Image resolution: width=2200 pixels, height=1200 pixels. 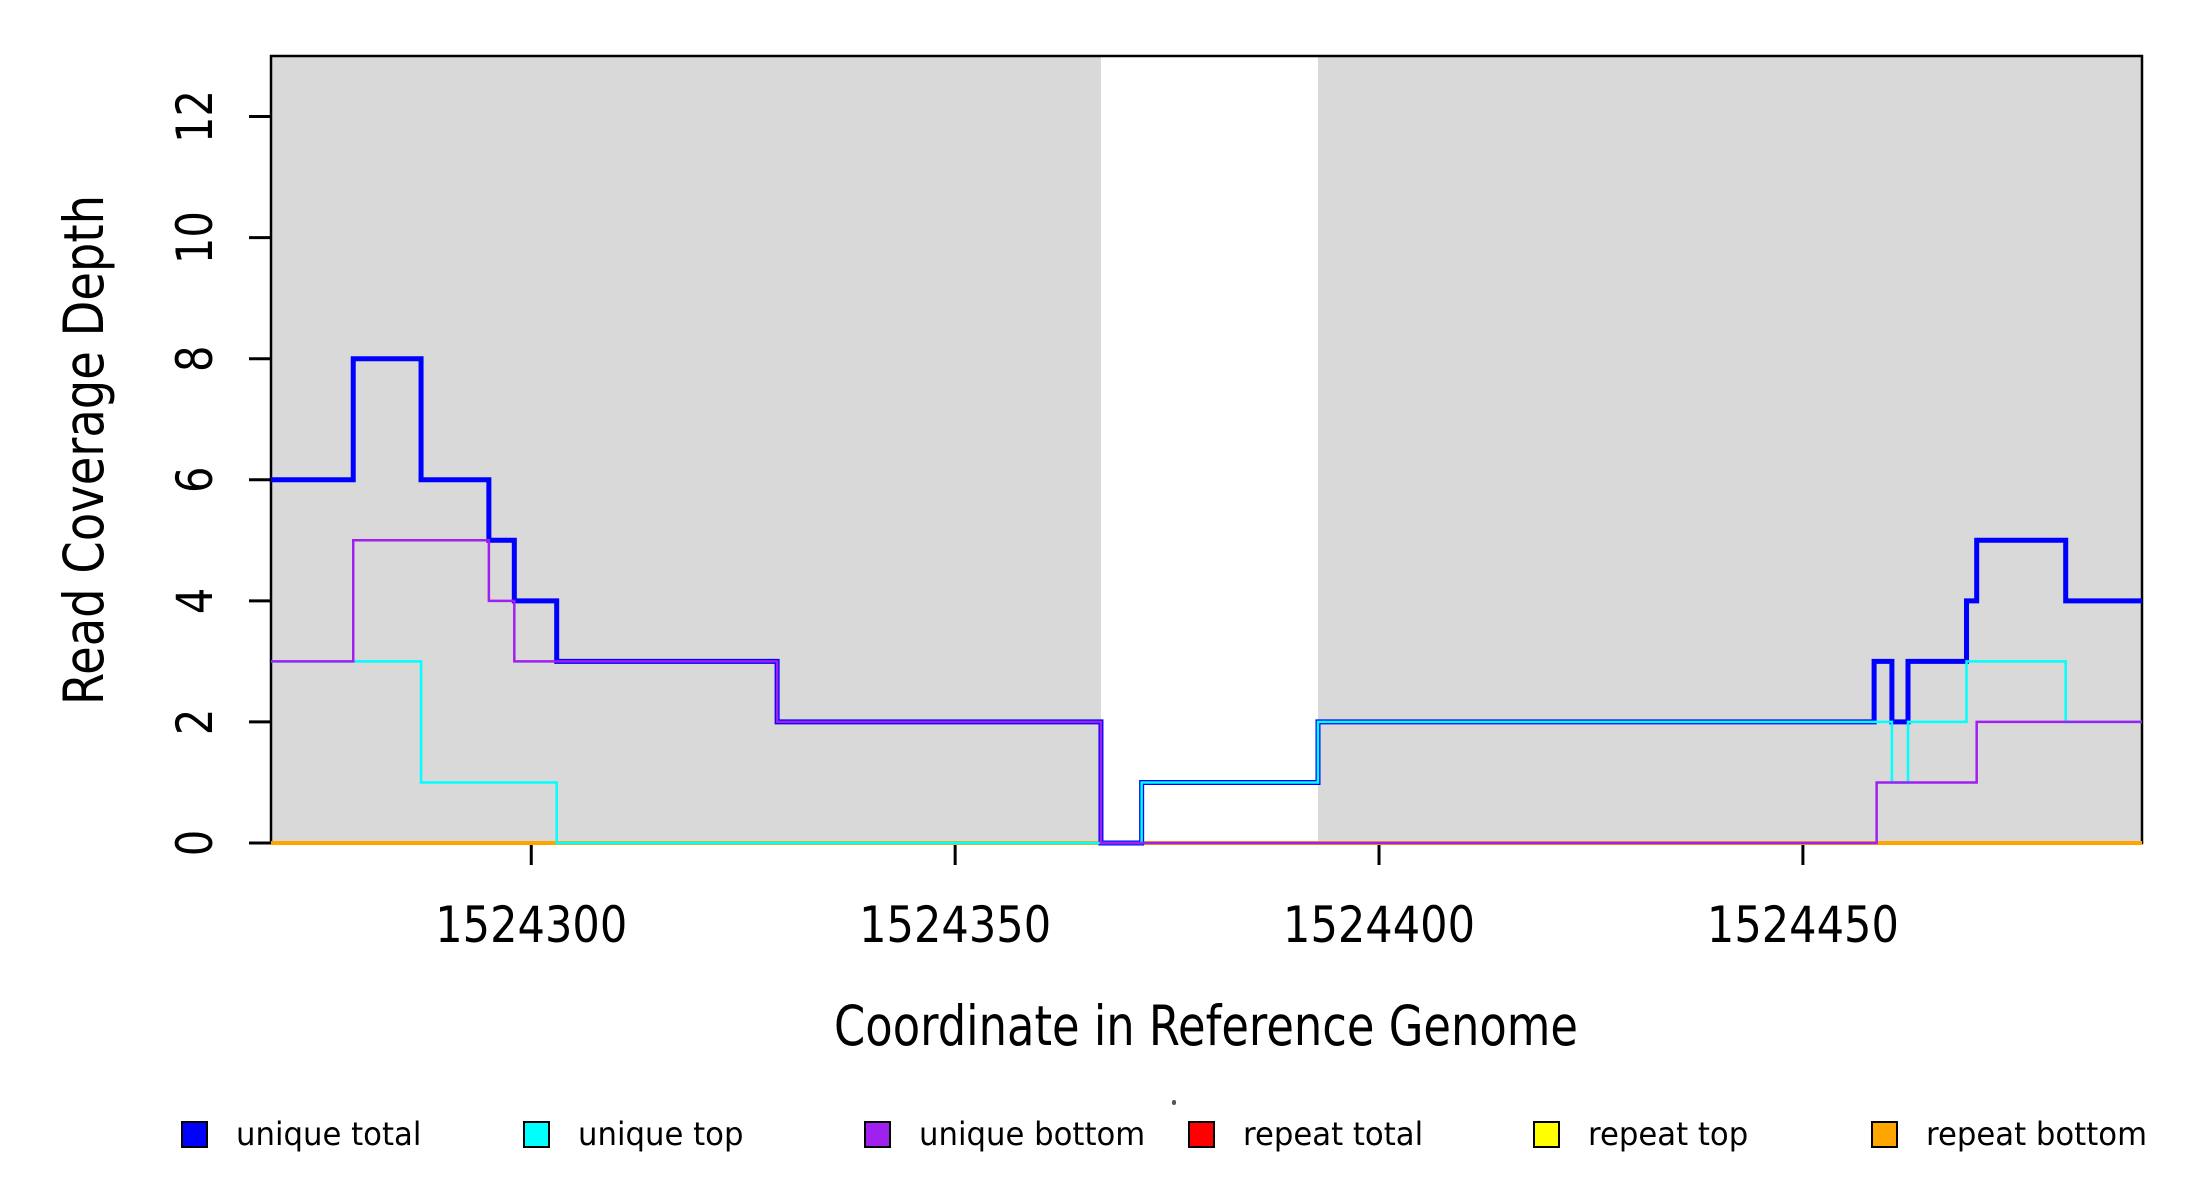 I want to click on legend-label: unique top, so click(x=661, y=1134).